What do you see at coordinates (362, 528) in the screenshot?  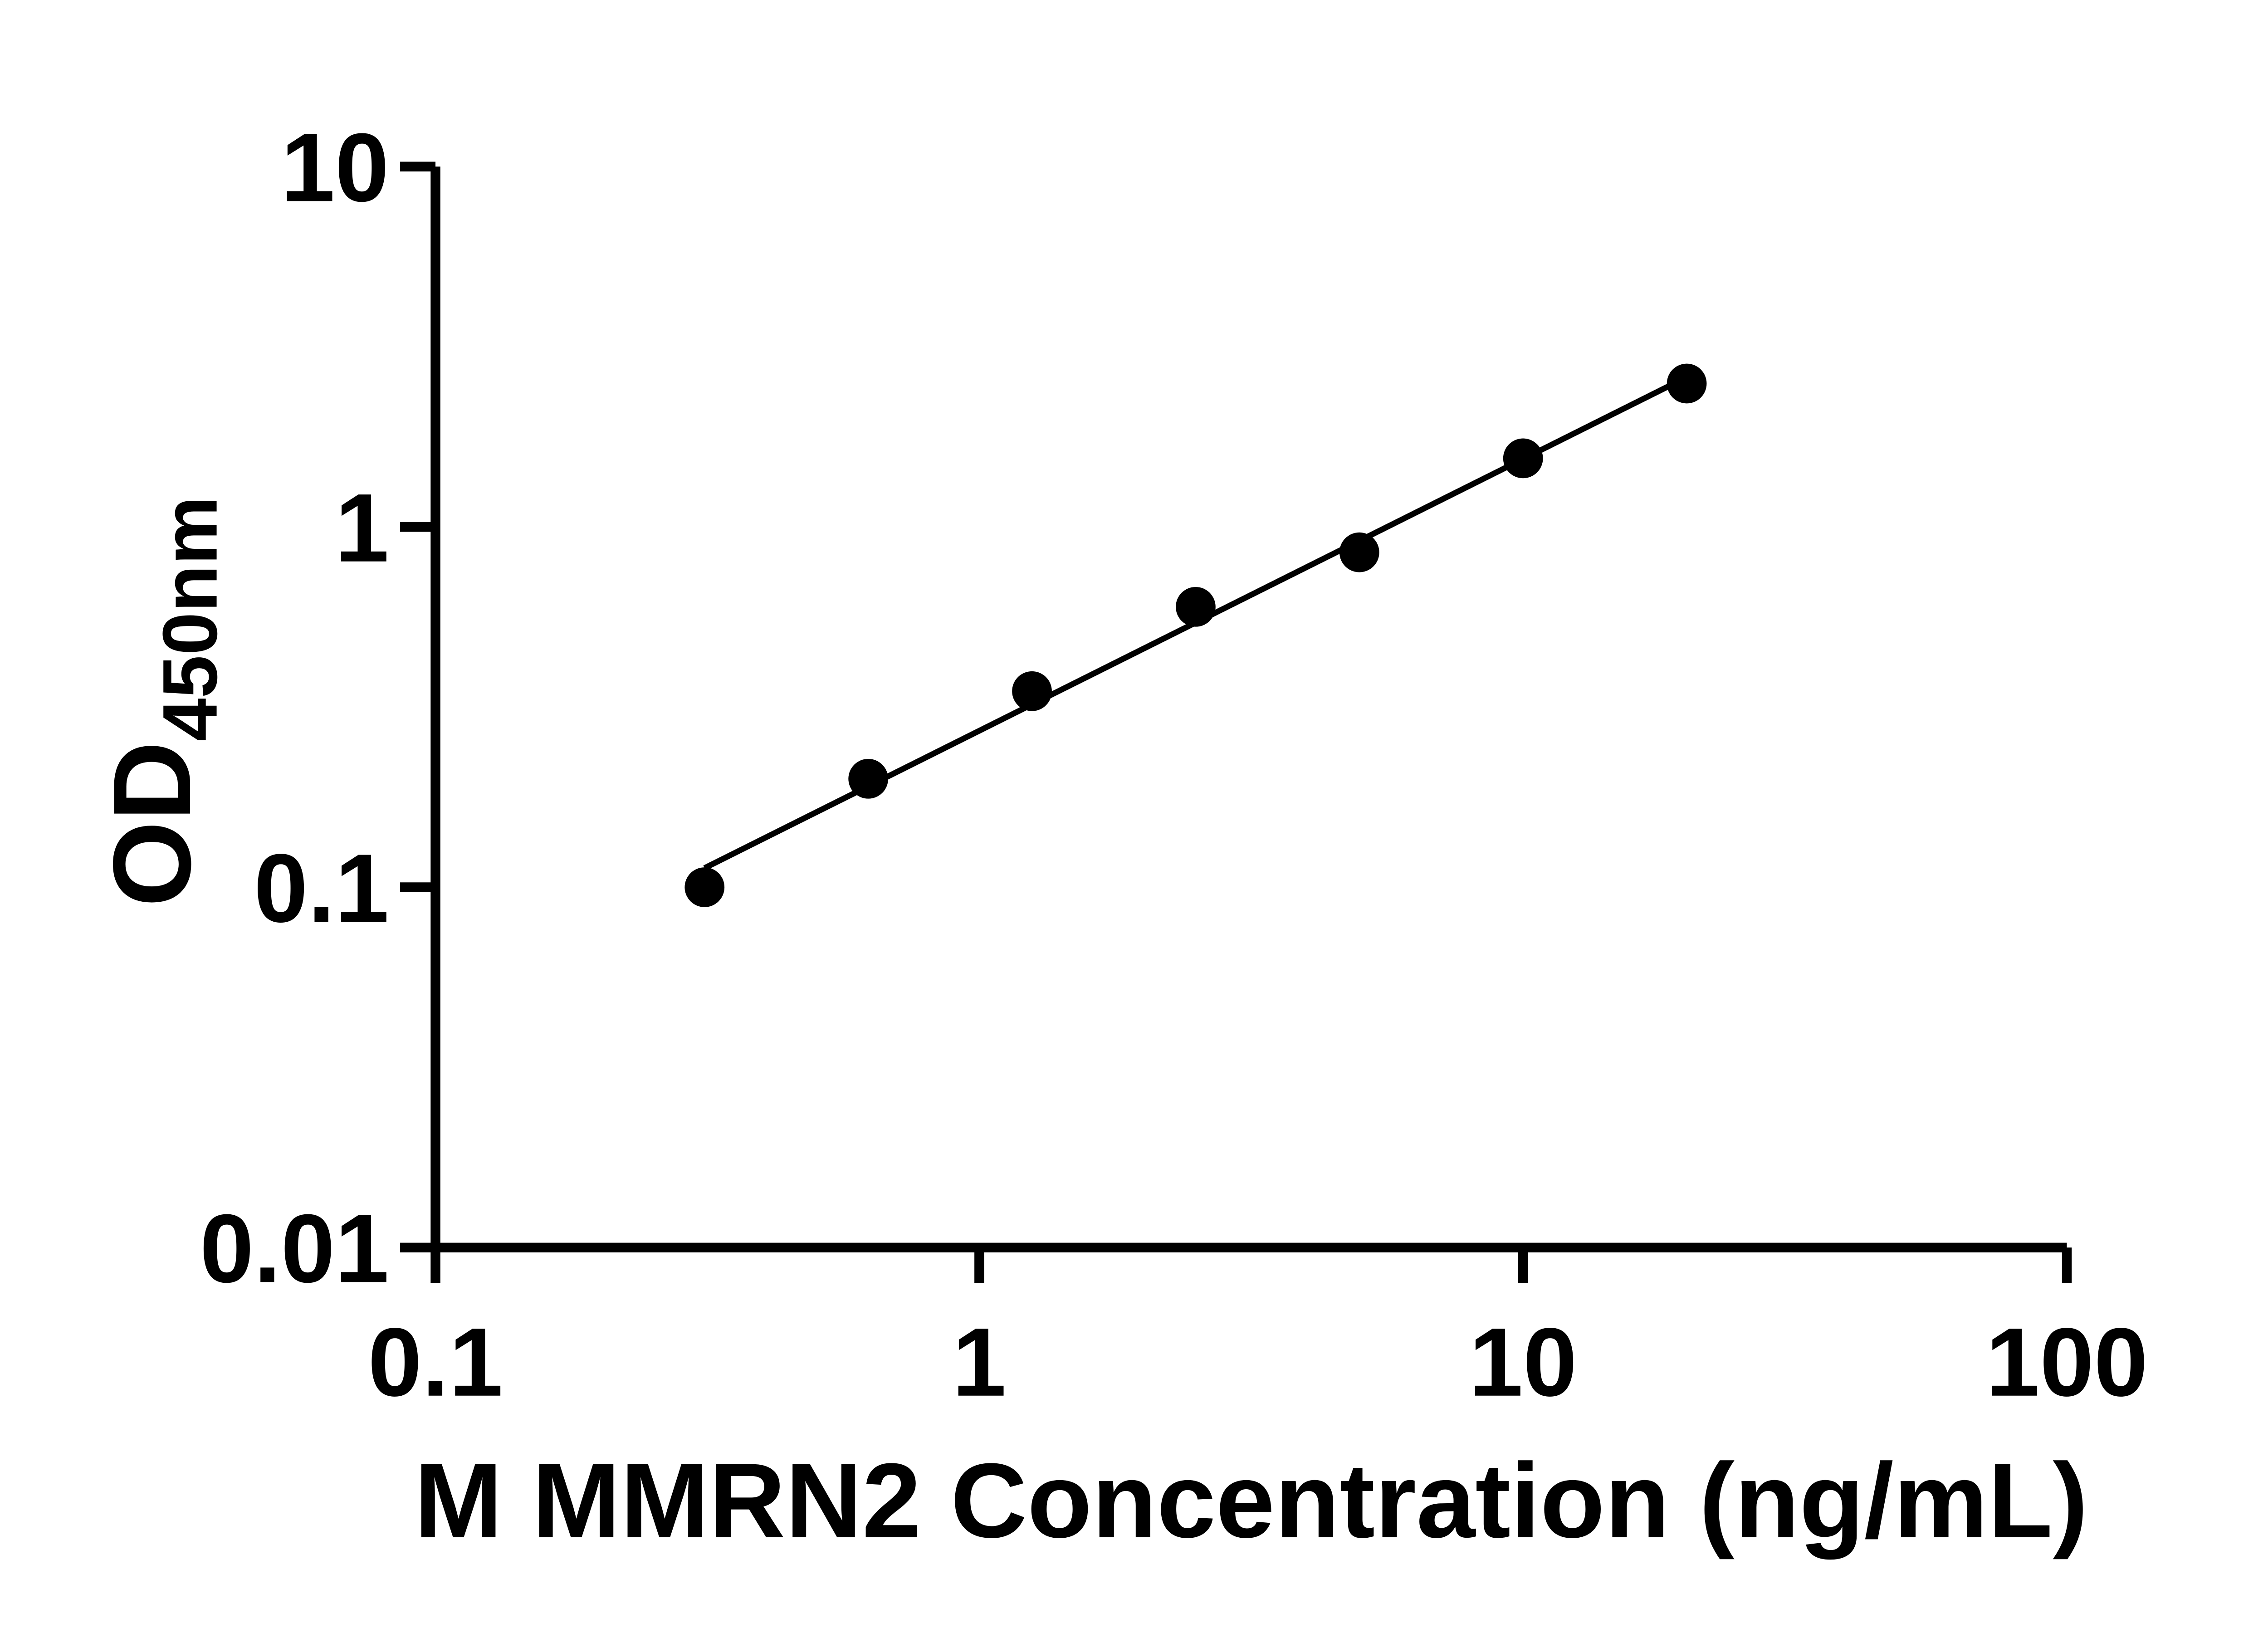 I see `y-tick-label: 1` at bounding box center [362, 528].